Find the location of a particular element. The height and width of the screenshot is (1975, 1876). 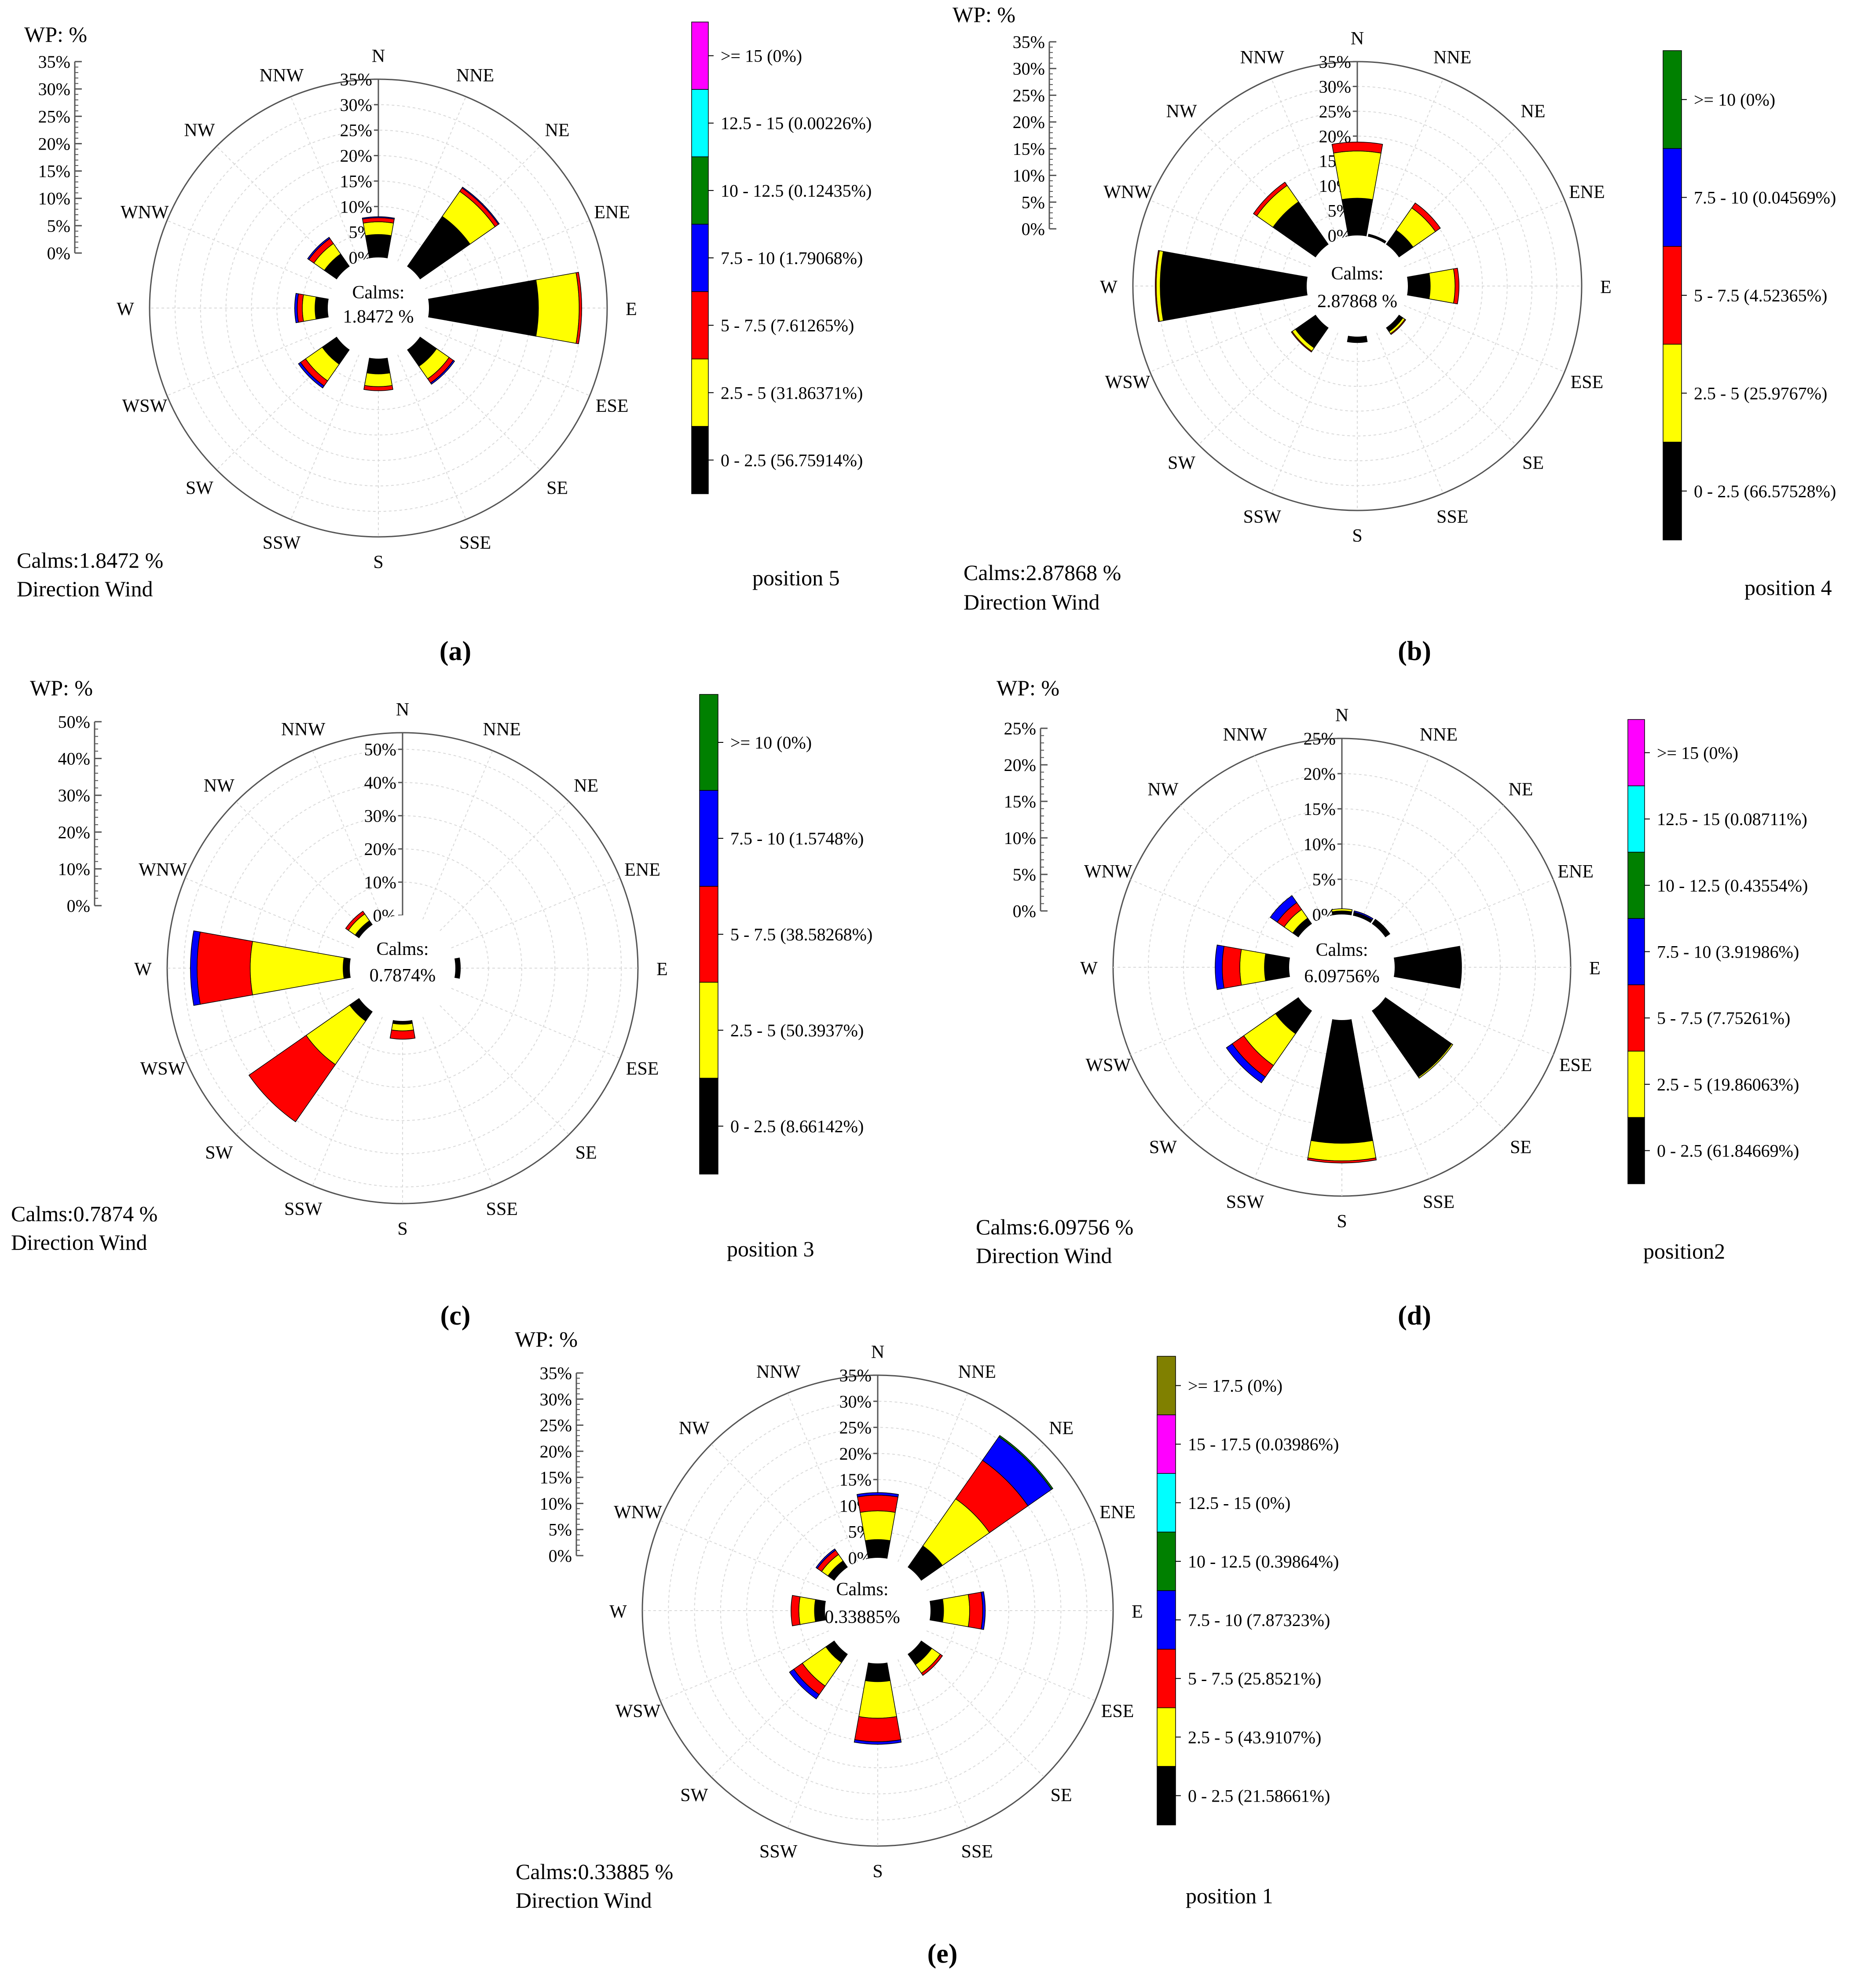

direction-label-nne: NNE is located at coordinates (1452, 58).